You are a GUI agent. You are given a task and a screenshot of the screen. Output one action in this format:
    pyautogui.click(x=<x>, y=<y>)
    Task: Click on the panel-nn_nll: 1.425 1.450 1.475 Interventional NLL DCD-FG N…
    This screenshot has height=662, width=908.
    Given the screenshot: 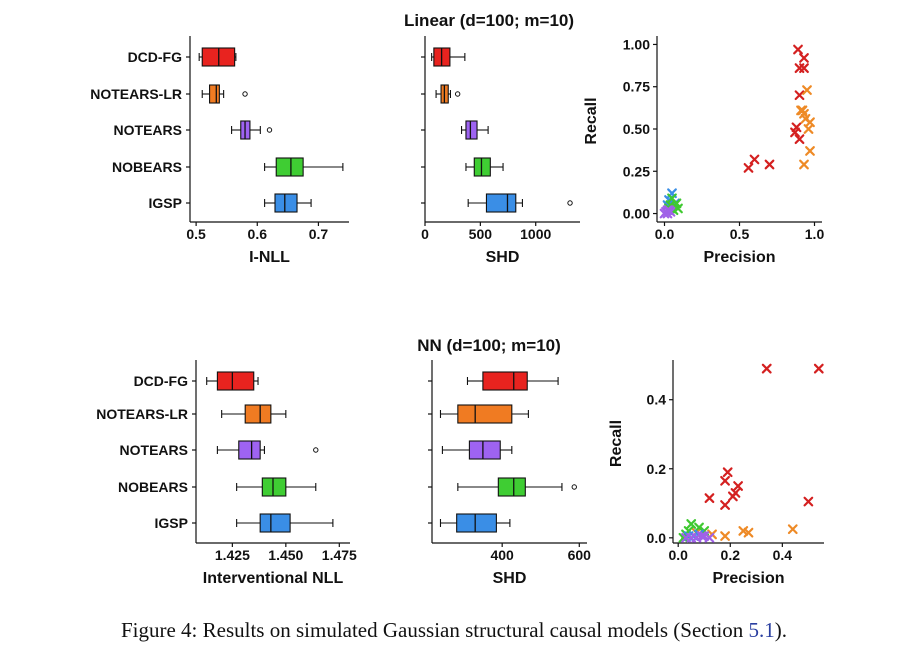 What is the action you would take?
    pyautogui.click(x=226, y=473)
    